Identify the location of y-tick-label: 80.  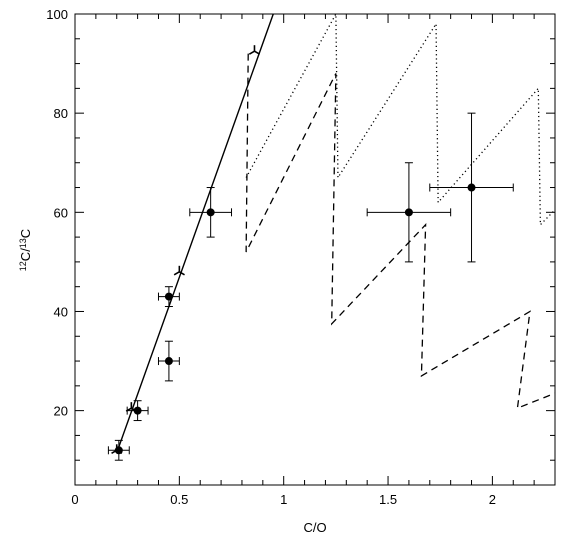
(61, 113).